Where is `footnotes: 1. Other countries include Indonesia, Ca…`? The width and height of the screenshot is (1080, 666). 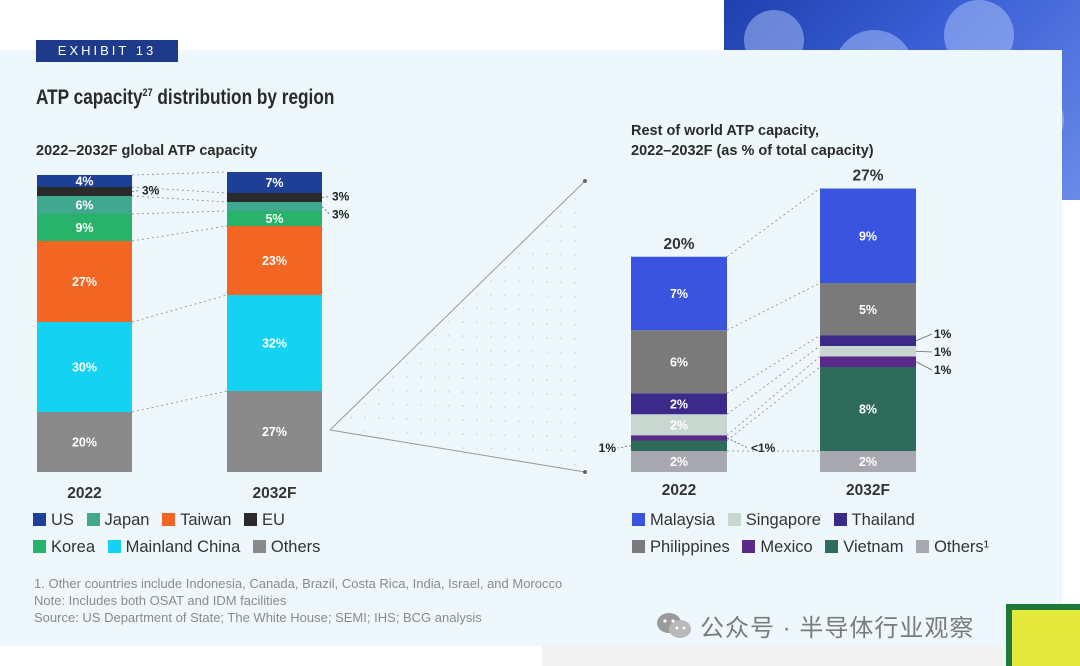 footnotes: 1. Other countries include Indonesia, Ca… is located at coordinates (298, 600).